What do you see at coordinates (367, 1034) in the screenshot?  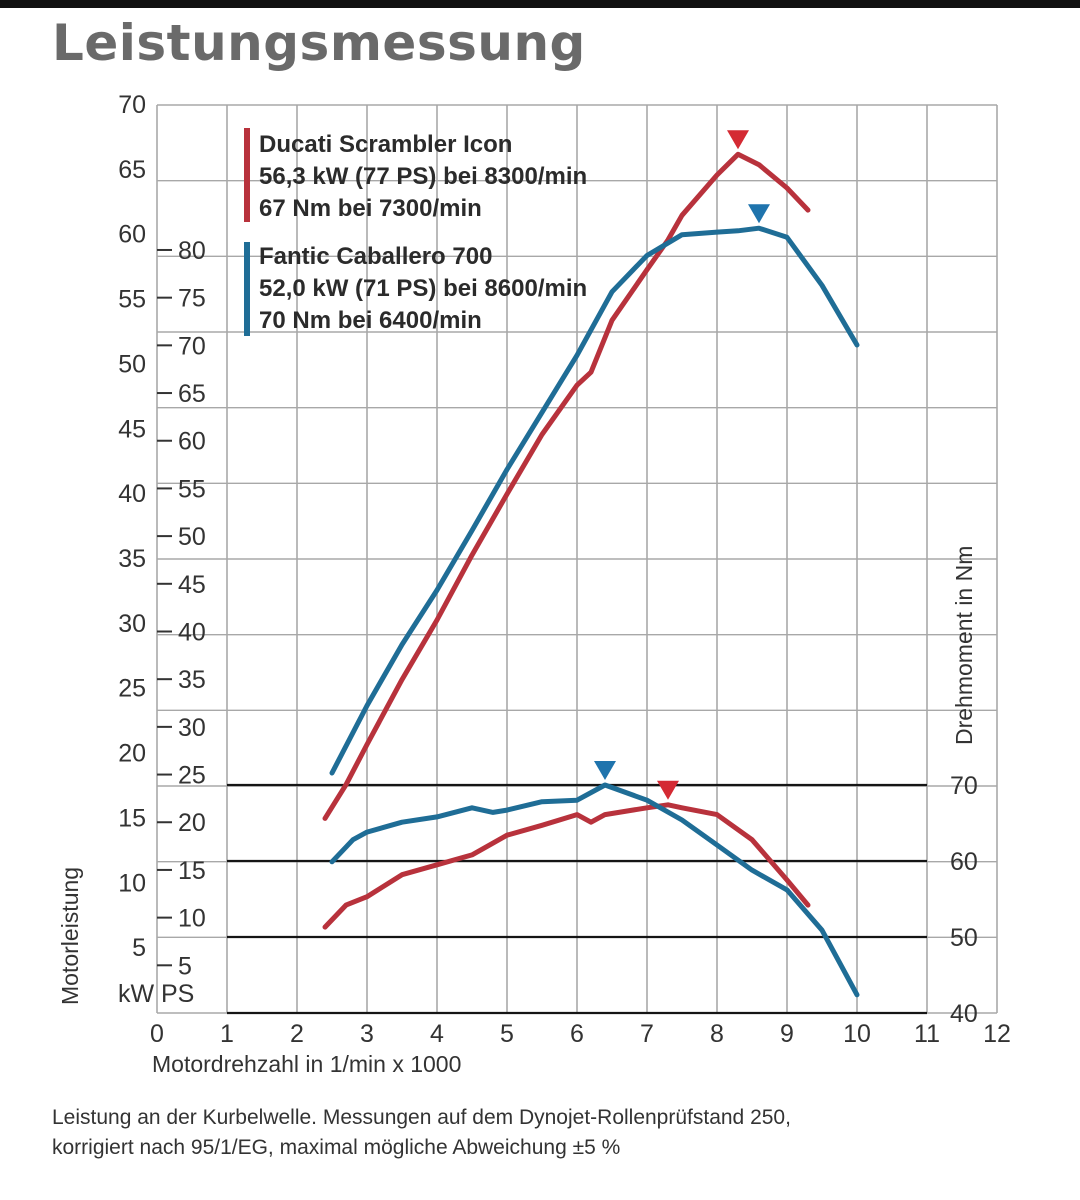 I see `x-tick-label: 3` at bounding box center [367, 1034].